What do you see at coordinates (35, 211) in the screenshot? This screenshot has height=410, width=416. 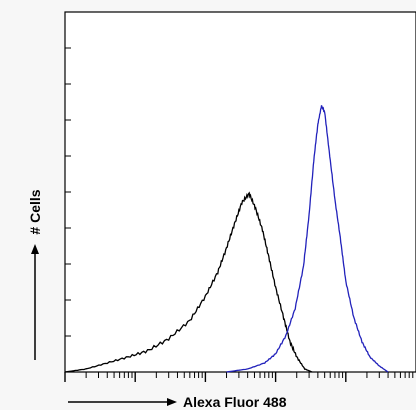 I see `y-axis-label: # Cells` at bounding box center [35, 211].